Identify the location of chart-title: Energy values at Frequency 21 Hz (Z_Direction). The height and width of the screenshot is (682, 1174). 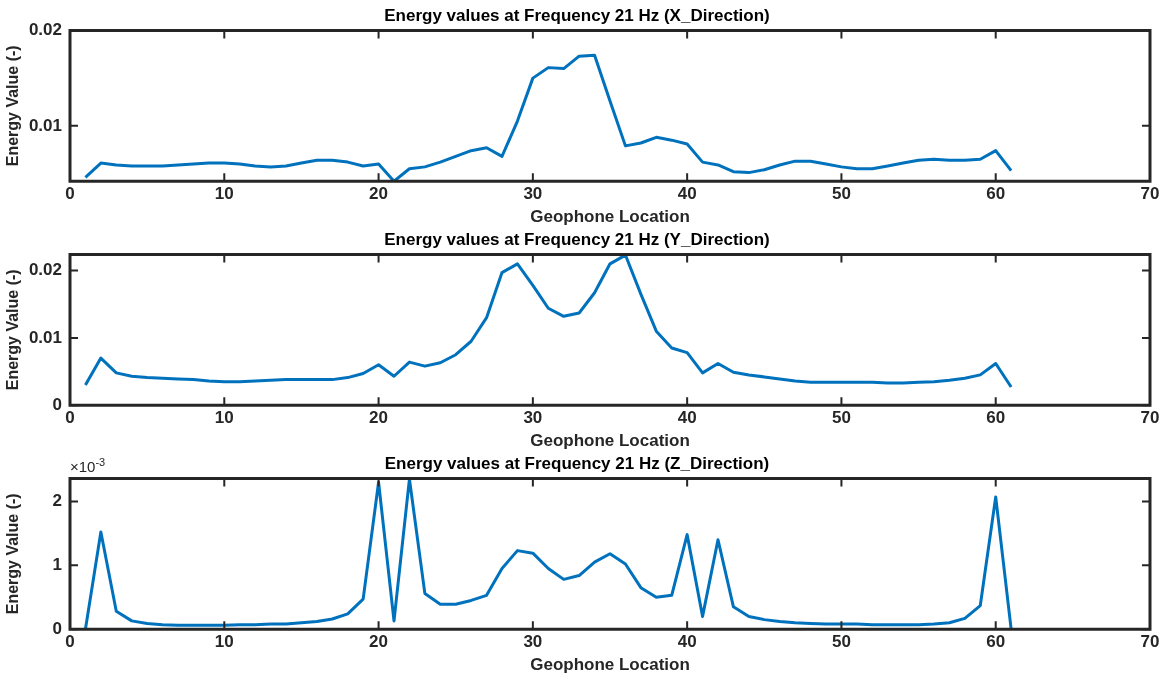
(577, 463).